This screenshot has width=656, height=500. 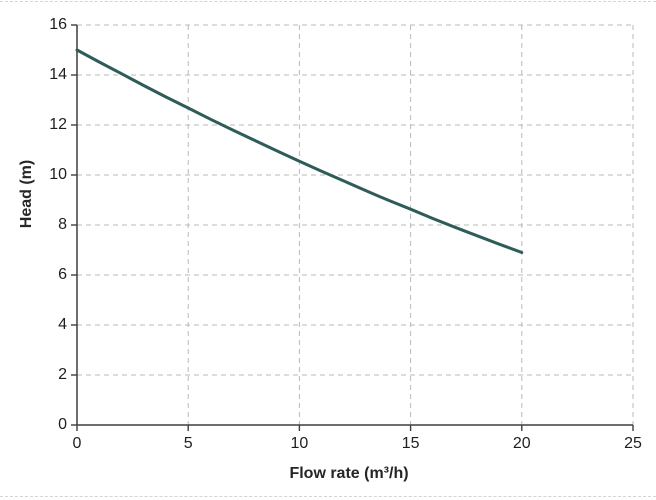 I want to click on x-tick-label: 10, so click(x=299, y=443).